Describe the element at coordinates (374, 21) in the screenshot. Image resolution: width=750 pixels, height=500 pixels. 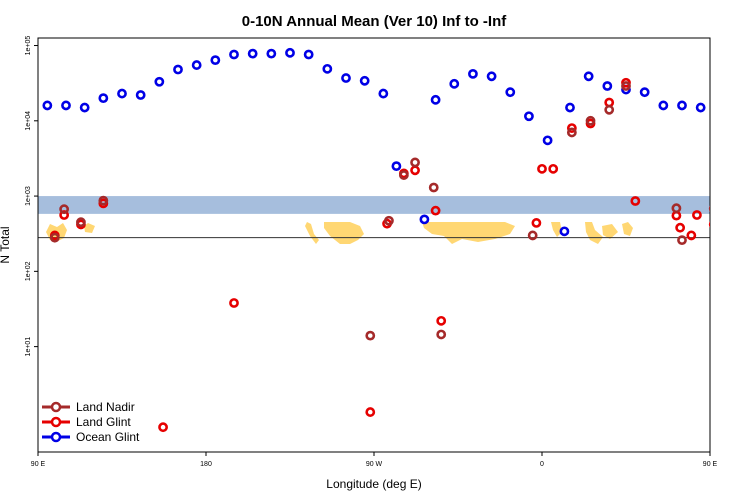
I see `chart-title: 0-10N Annual Mean (Ver 10) Inf to -Inf` at that location.